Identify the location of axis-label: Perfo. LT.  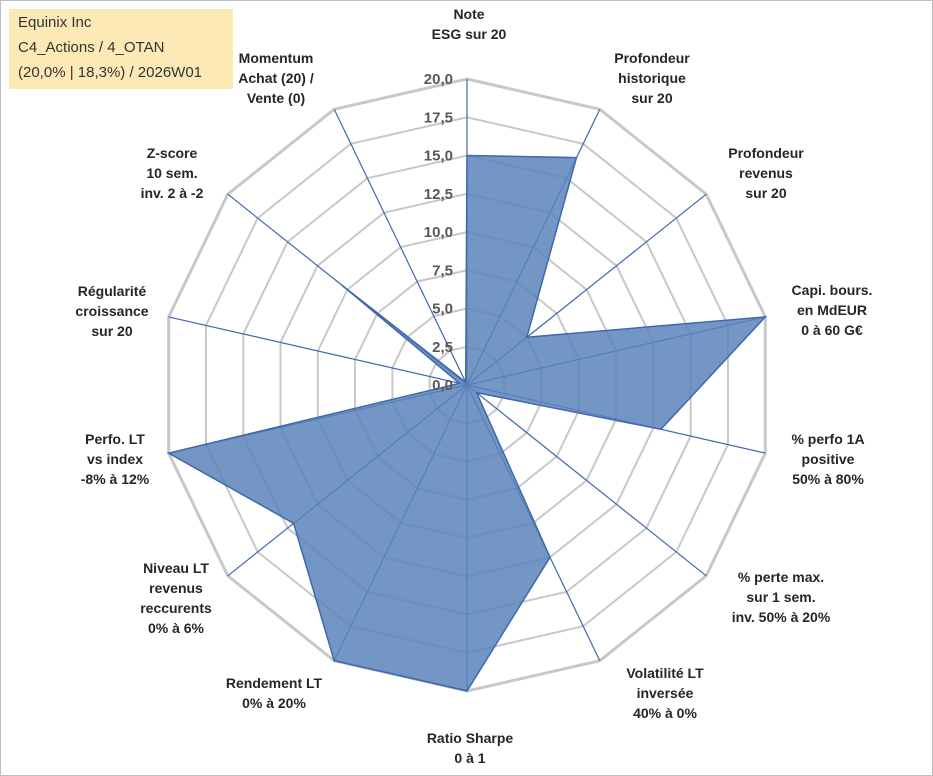
(115, 439).